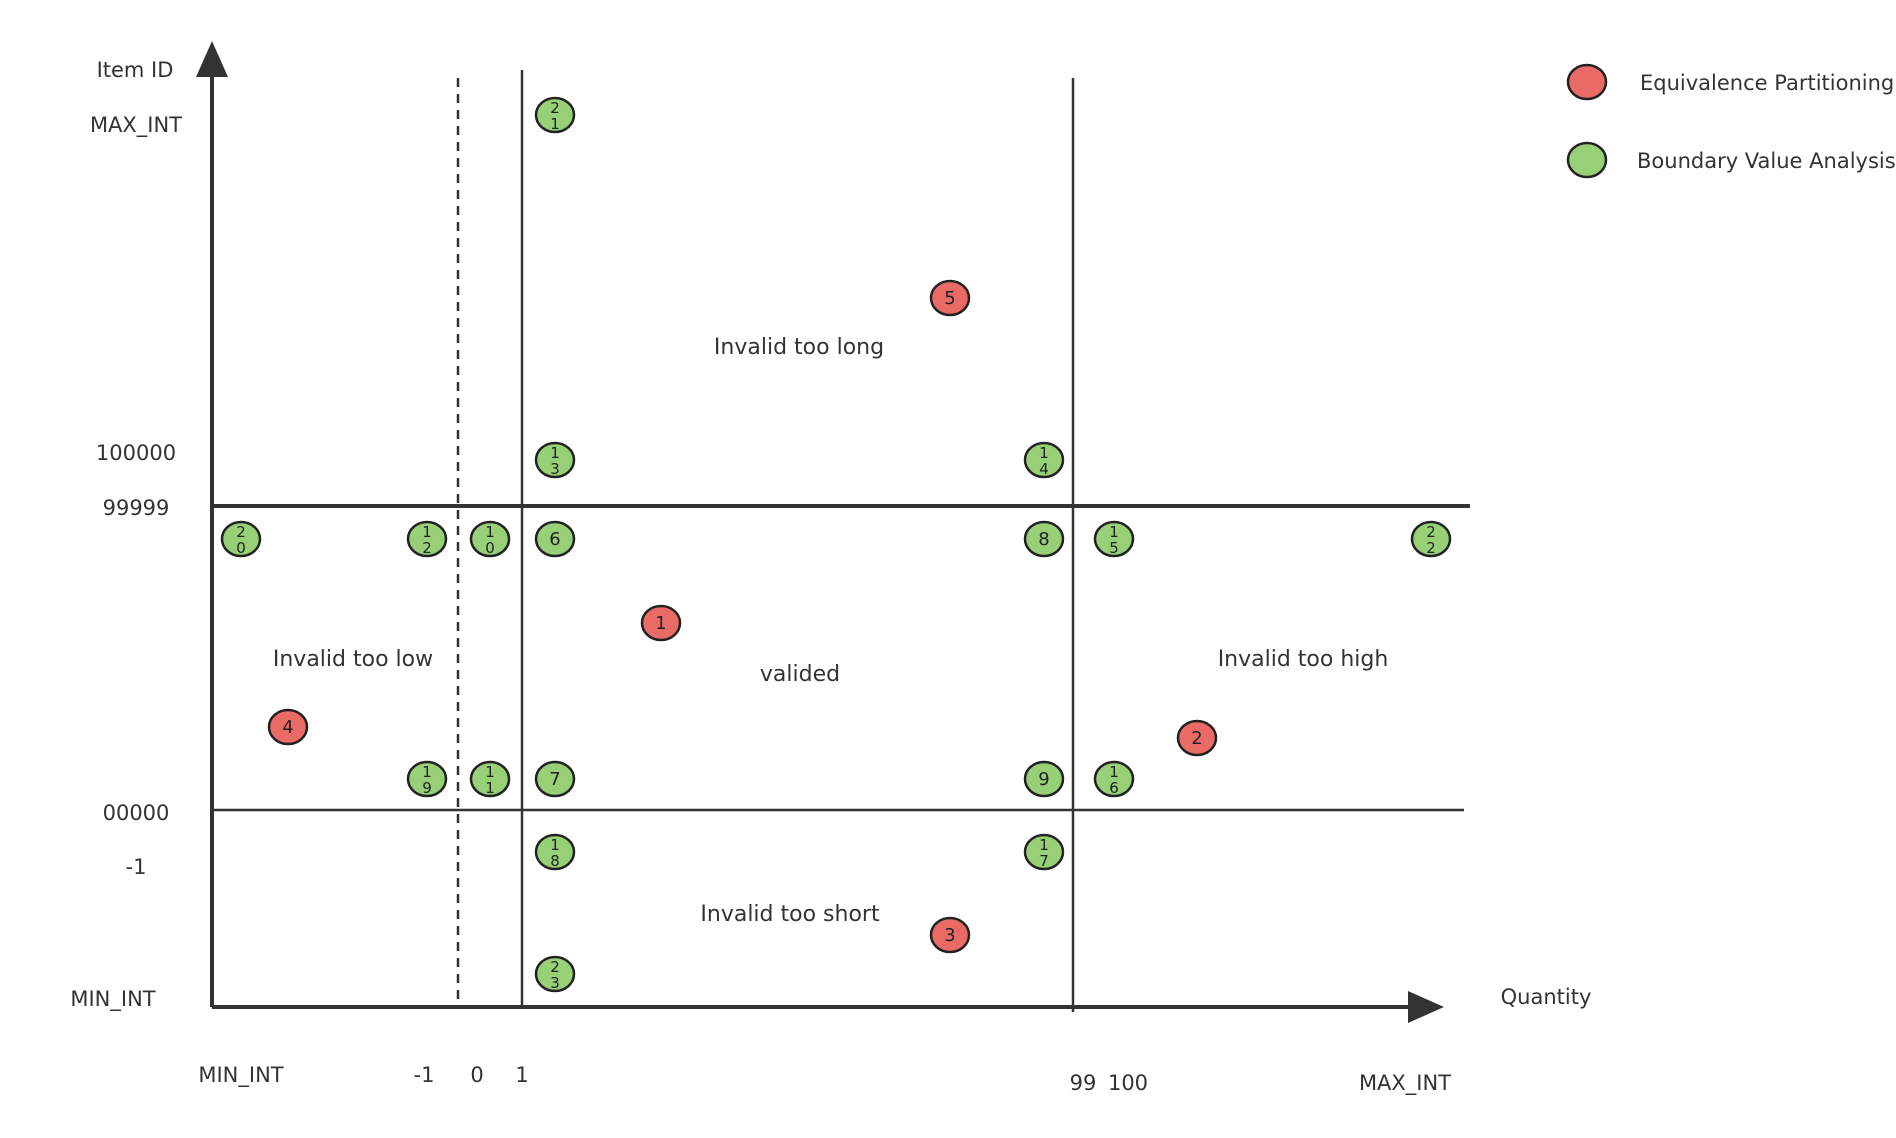 Image resolution: width=1896 pixels, height=1138 pixels. What do you see at coordinates (555, 460) in the screenshot?
I see `node-13-circle` at bounding box center [555, 460].